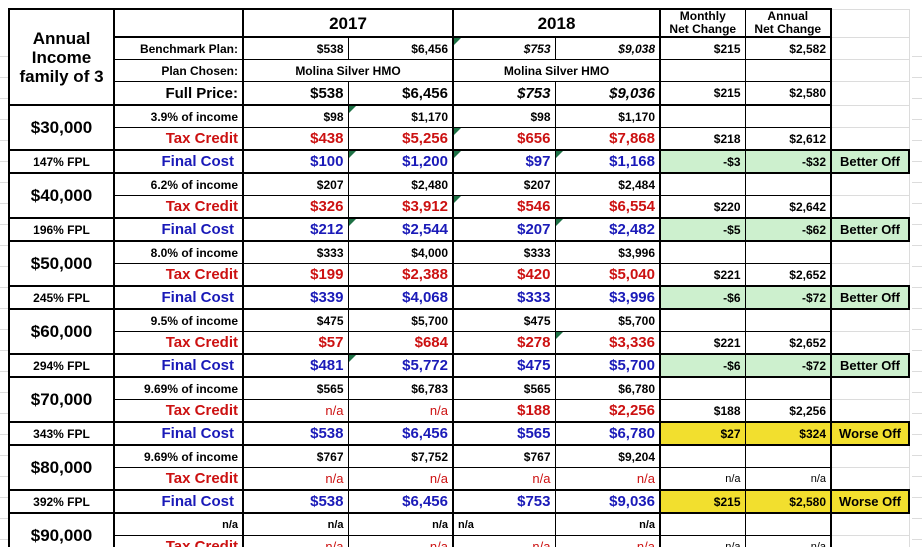  What do you see at coordinates (607, 343) in the screenshot?
I see `g3-tax-2018-annual: $3,336` at bounding box center [607, 343].